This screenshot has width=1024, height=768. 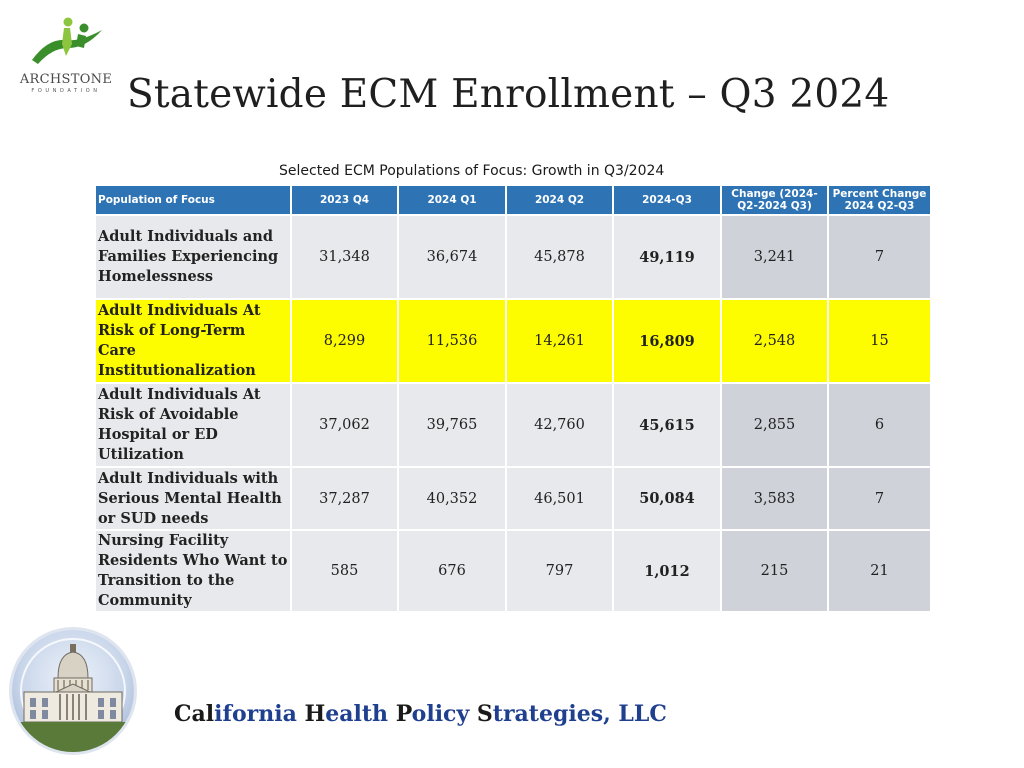 What do you see at coordinates (444, 714) in the screenshot?
I see `footer-part-rest: olicy` at bounding box center [444, 714].